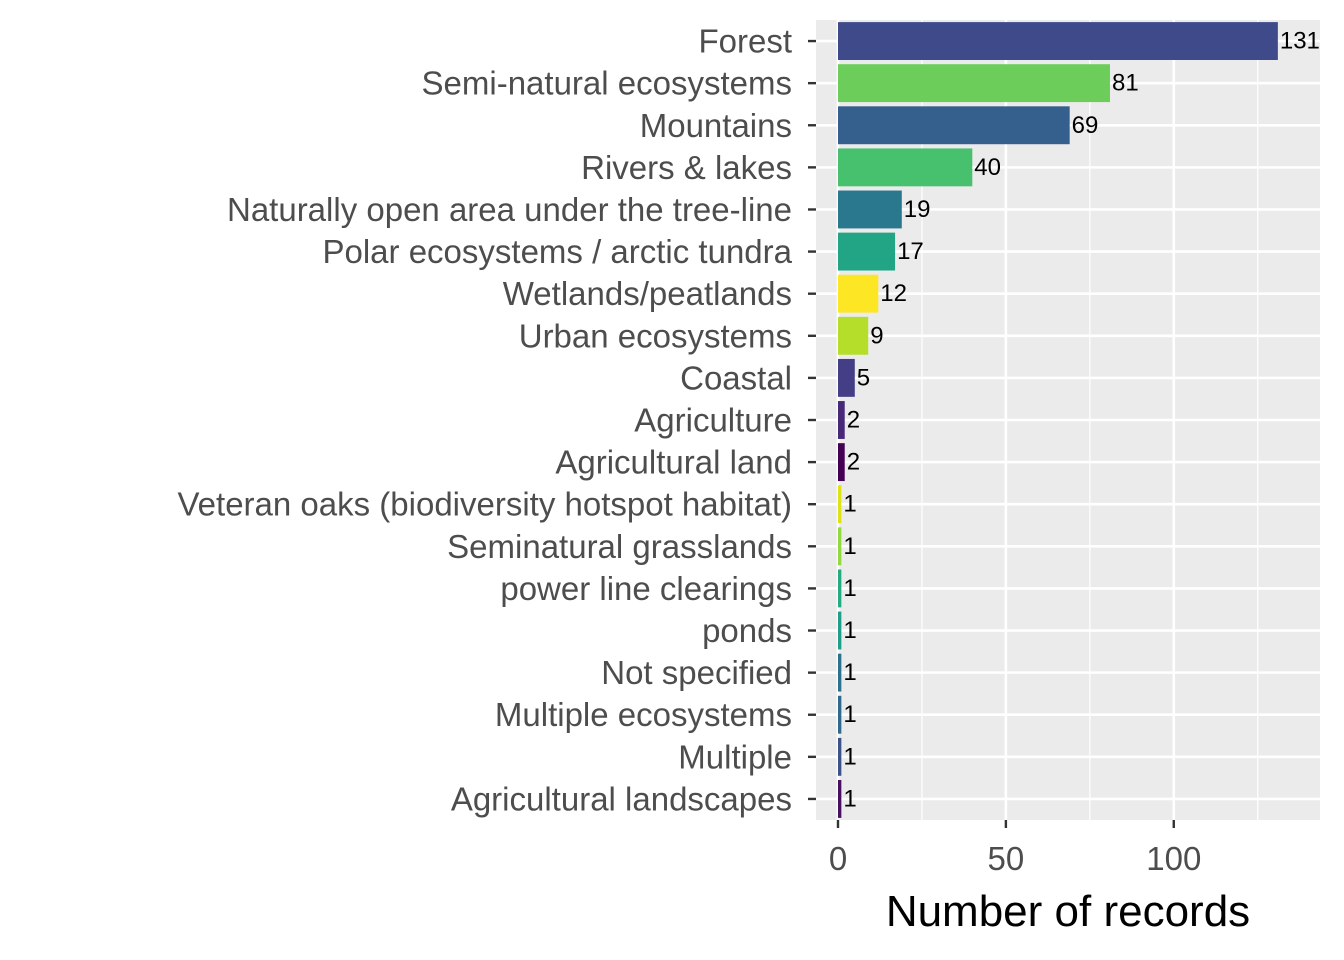 This screenshot has height=960, width=1344. Describe the element at coordinates (696, 672) in the screenshot. I see `category-label: Not specified` at that location.